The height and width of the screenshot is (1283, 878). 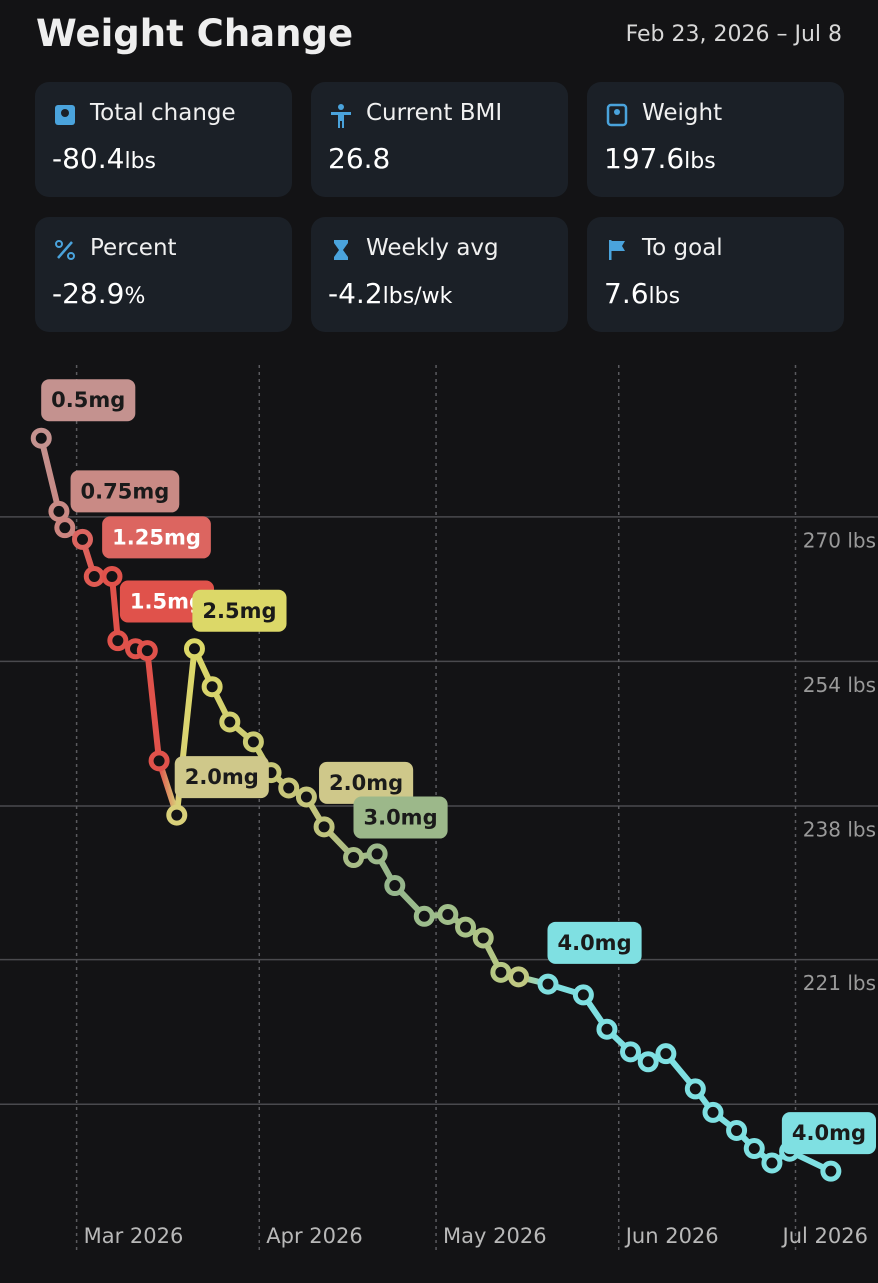 I want to click on stat-card: Weight 197.6lbs, so click(x=715, y=139).